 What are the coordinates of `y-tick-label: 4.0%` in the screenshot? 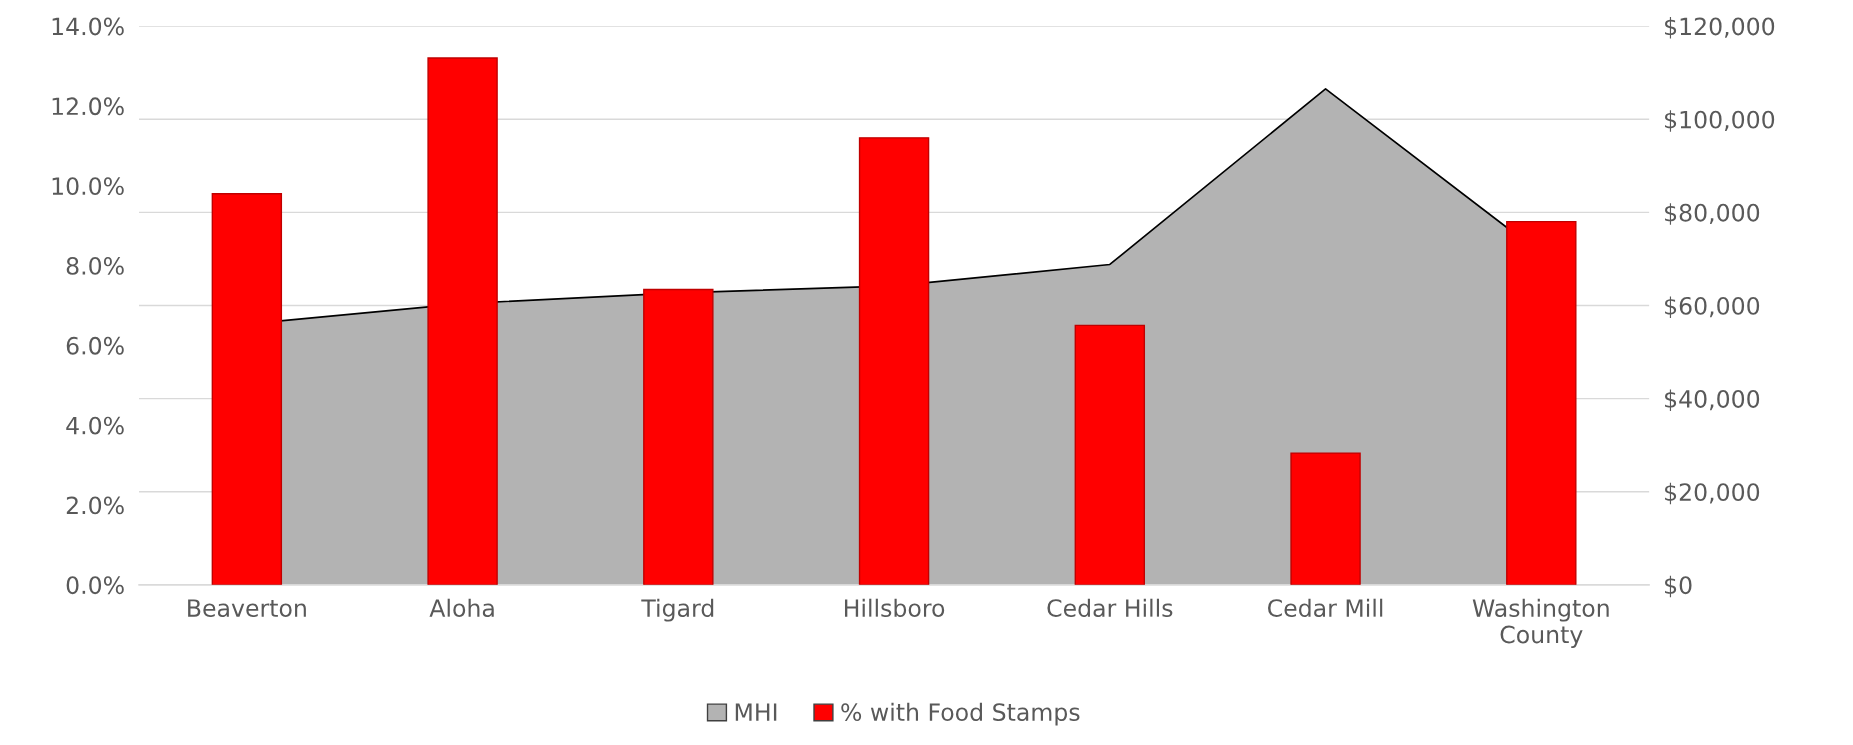 It's located at (95, 425).